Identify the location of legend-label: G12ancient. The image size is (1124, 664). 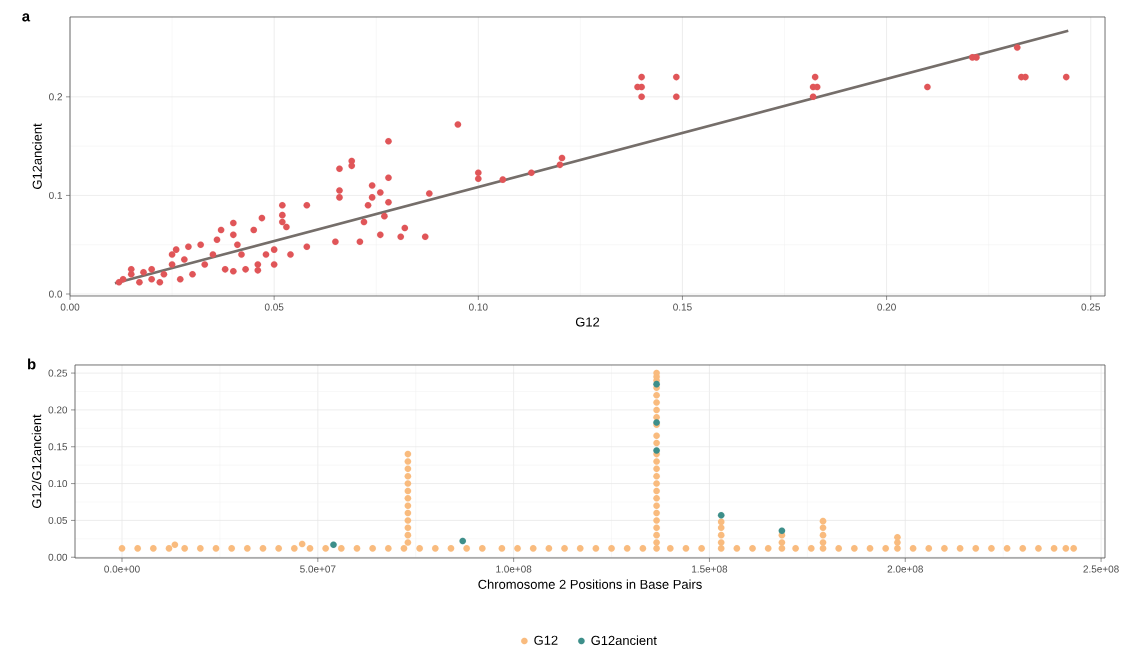
(624, 640).